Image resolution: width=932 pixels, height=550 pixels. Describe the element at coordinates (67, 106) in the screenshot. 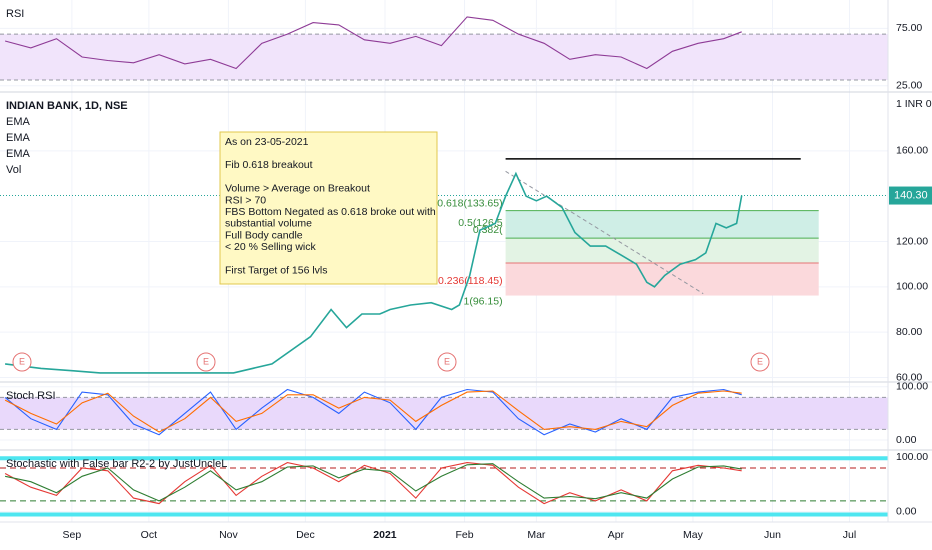

I see `panel-title: INDIAN BANK, 1D, NSE` at that location.